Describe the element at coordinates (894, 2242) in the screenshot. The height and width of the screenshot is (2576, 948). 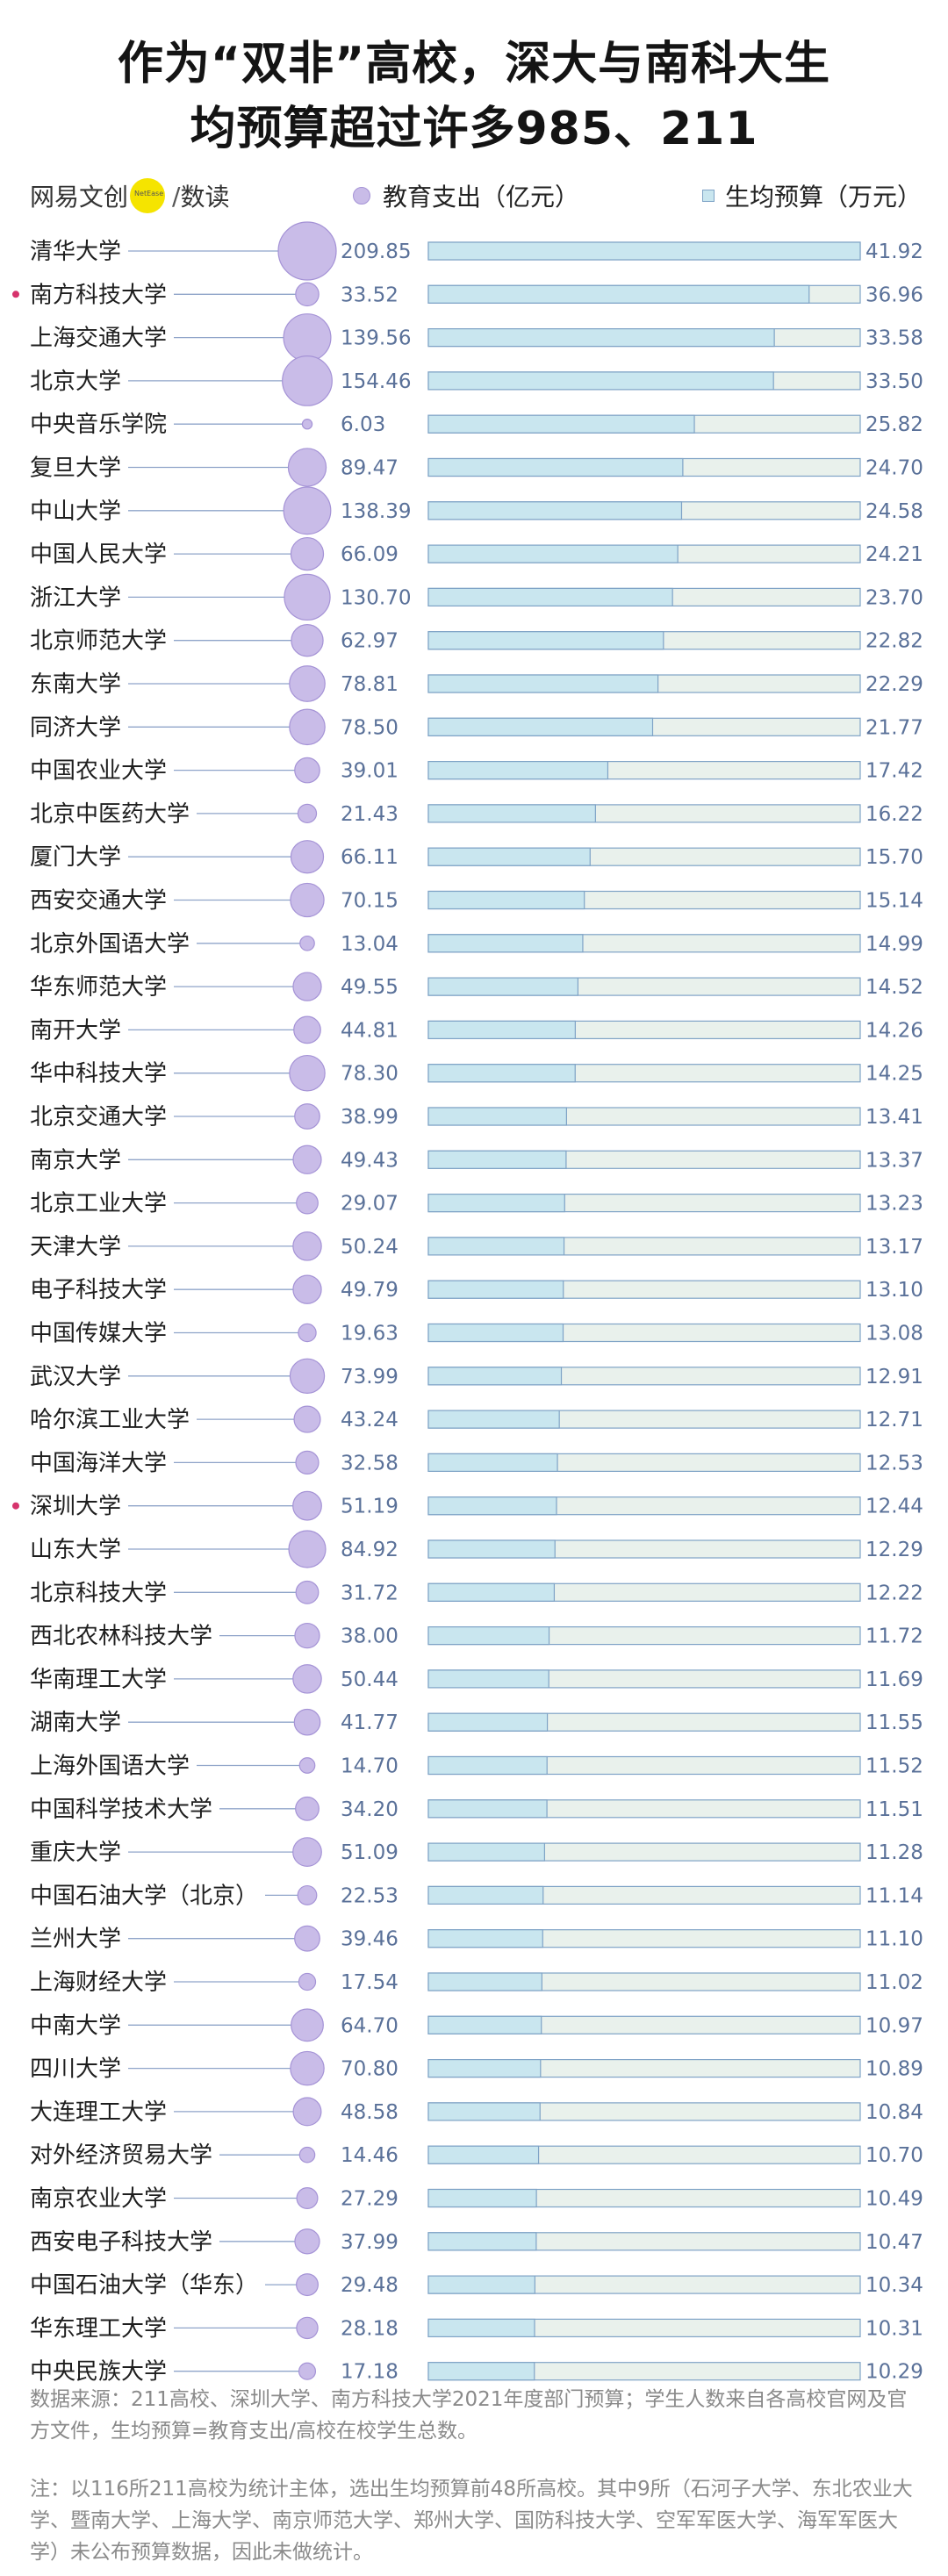
I see `budget-value: 10.47` at that location.